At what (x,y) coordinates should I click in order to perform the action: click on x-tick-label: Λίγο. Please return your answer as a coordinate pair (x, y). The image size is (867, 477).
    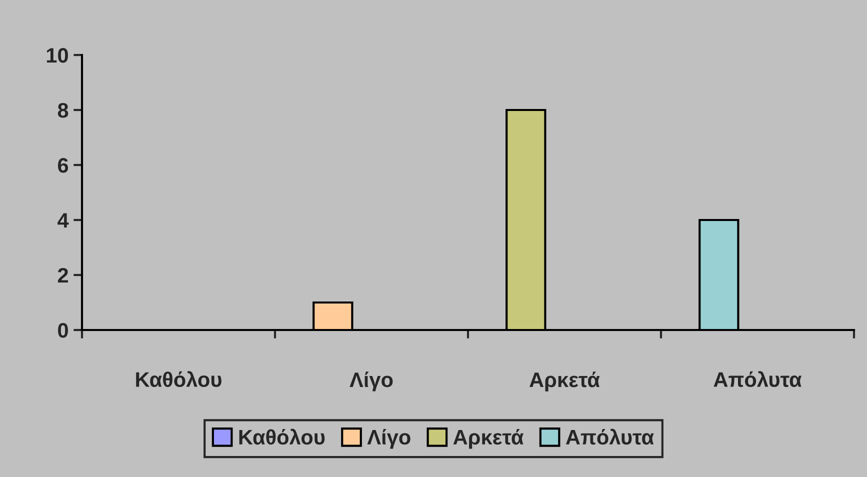
    Looking at the image, I should click on (371, 382).